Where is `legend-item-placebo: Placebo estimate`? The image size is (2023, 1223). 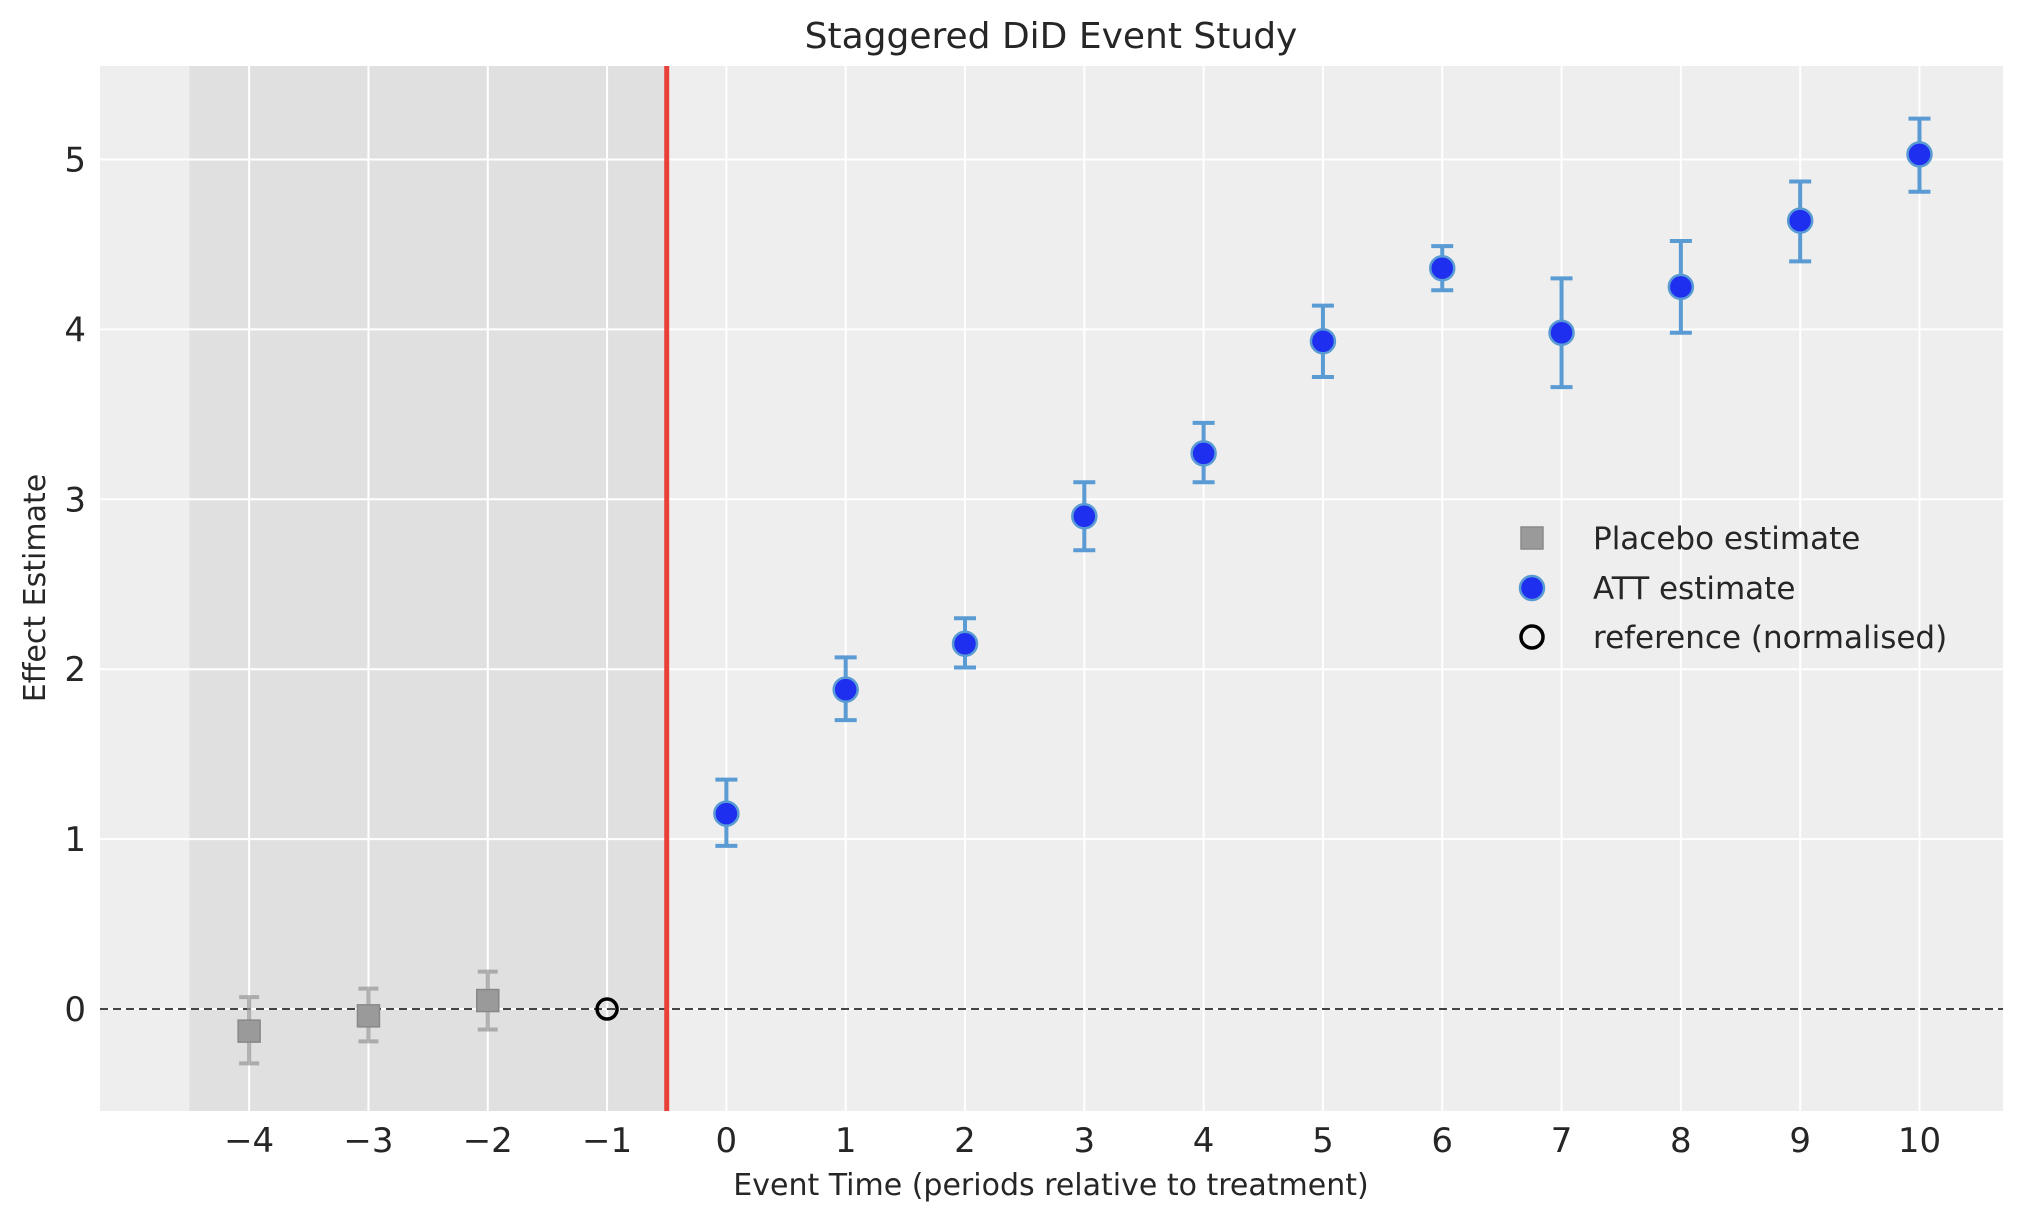 legend-item-placebo: Placebo estimate is located at coordinates (1690, 539).